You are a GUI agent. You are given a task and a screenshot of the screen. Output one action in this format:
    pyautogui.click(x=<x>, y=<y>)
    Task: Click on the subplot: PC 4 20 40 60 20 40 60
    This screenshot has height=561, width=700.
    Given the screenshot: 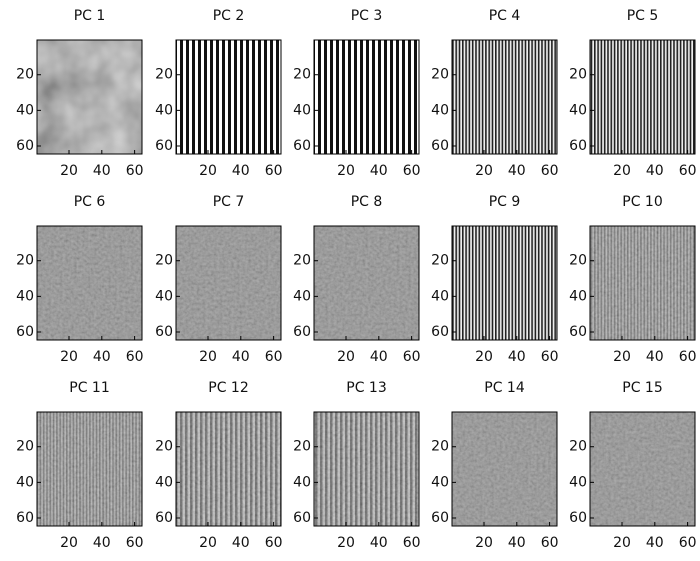 What is the action you would take?
    pyautogui.click(x=494, y=93)
    